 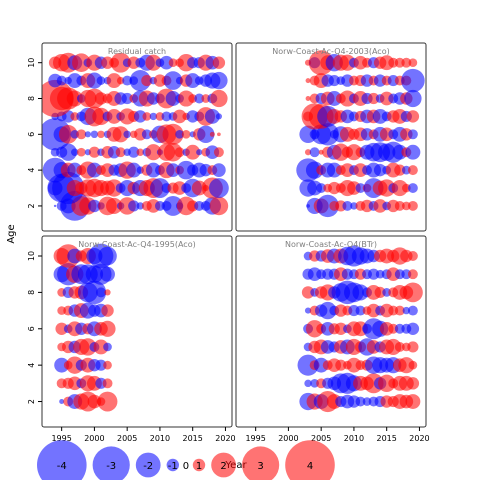 I want to click on legend-label: 4, so click(x=310, y=466).